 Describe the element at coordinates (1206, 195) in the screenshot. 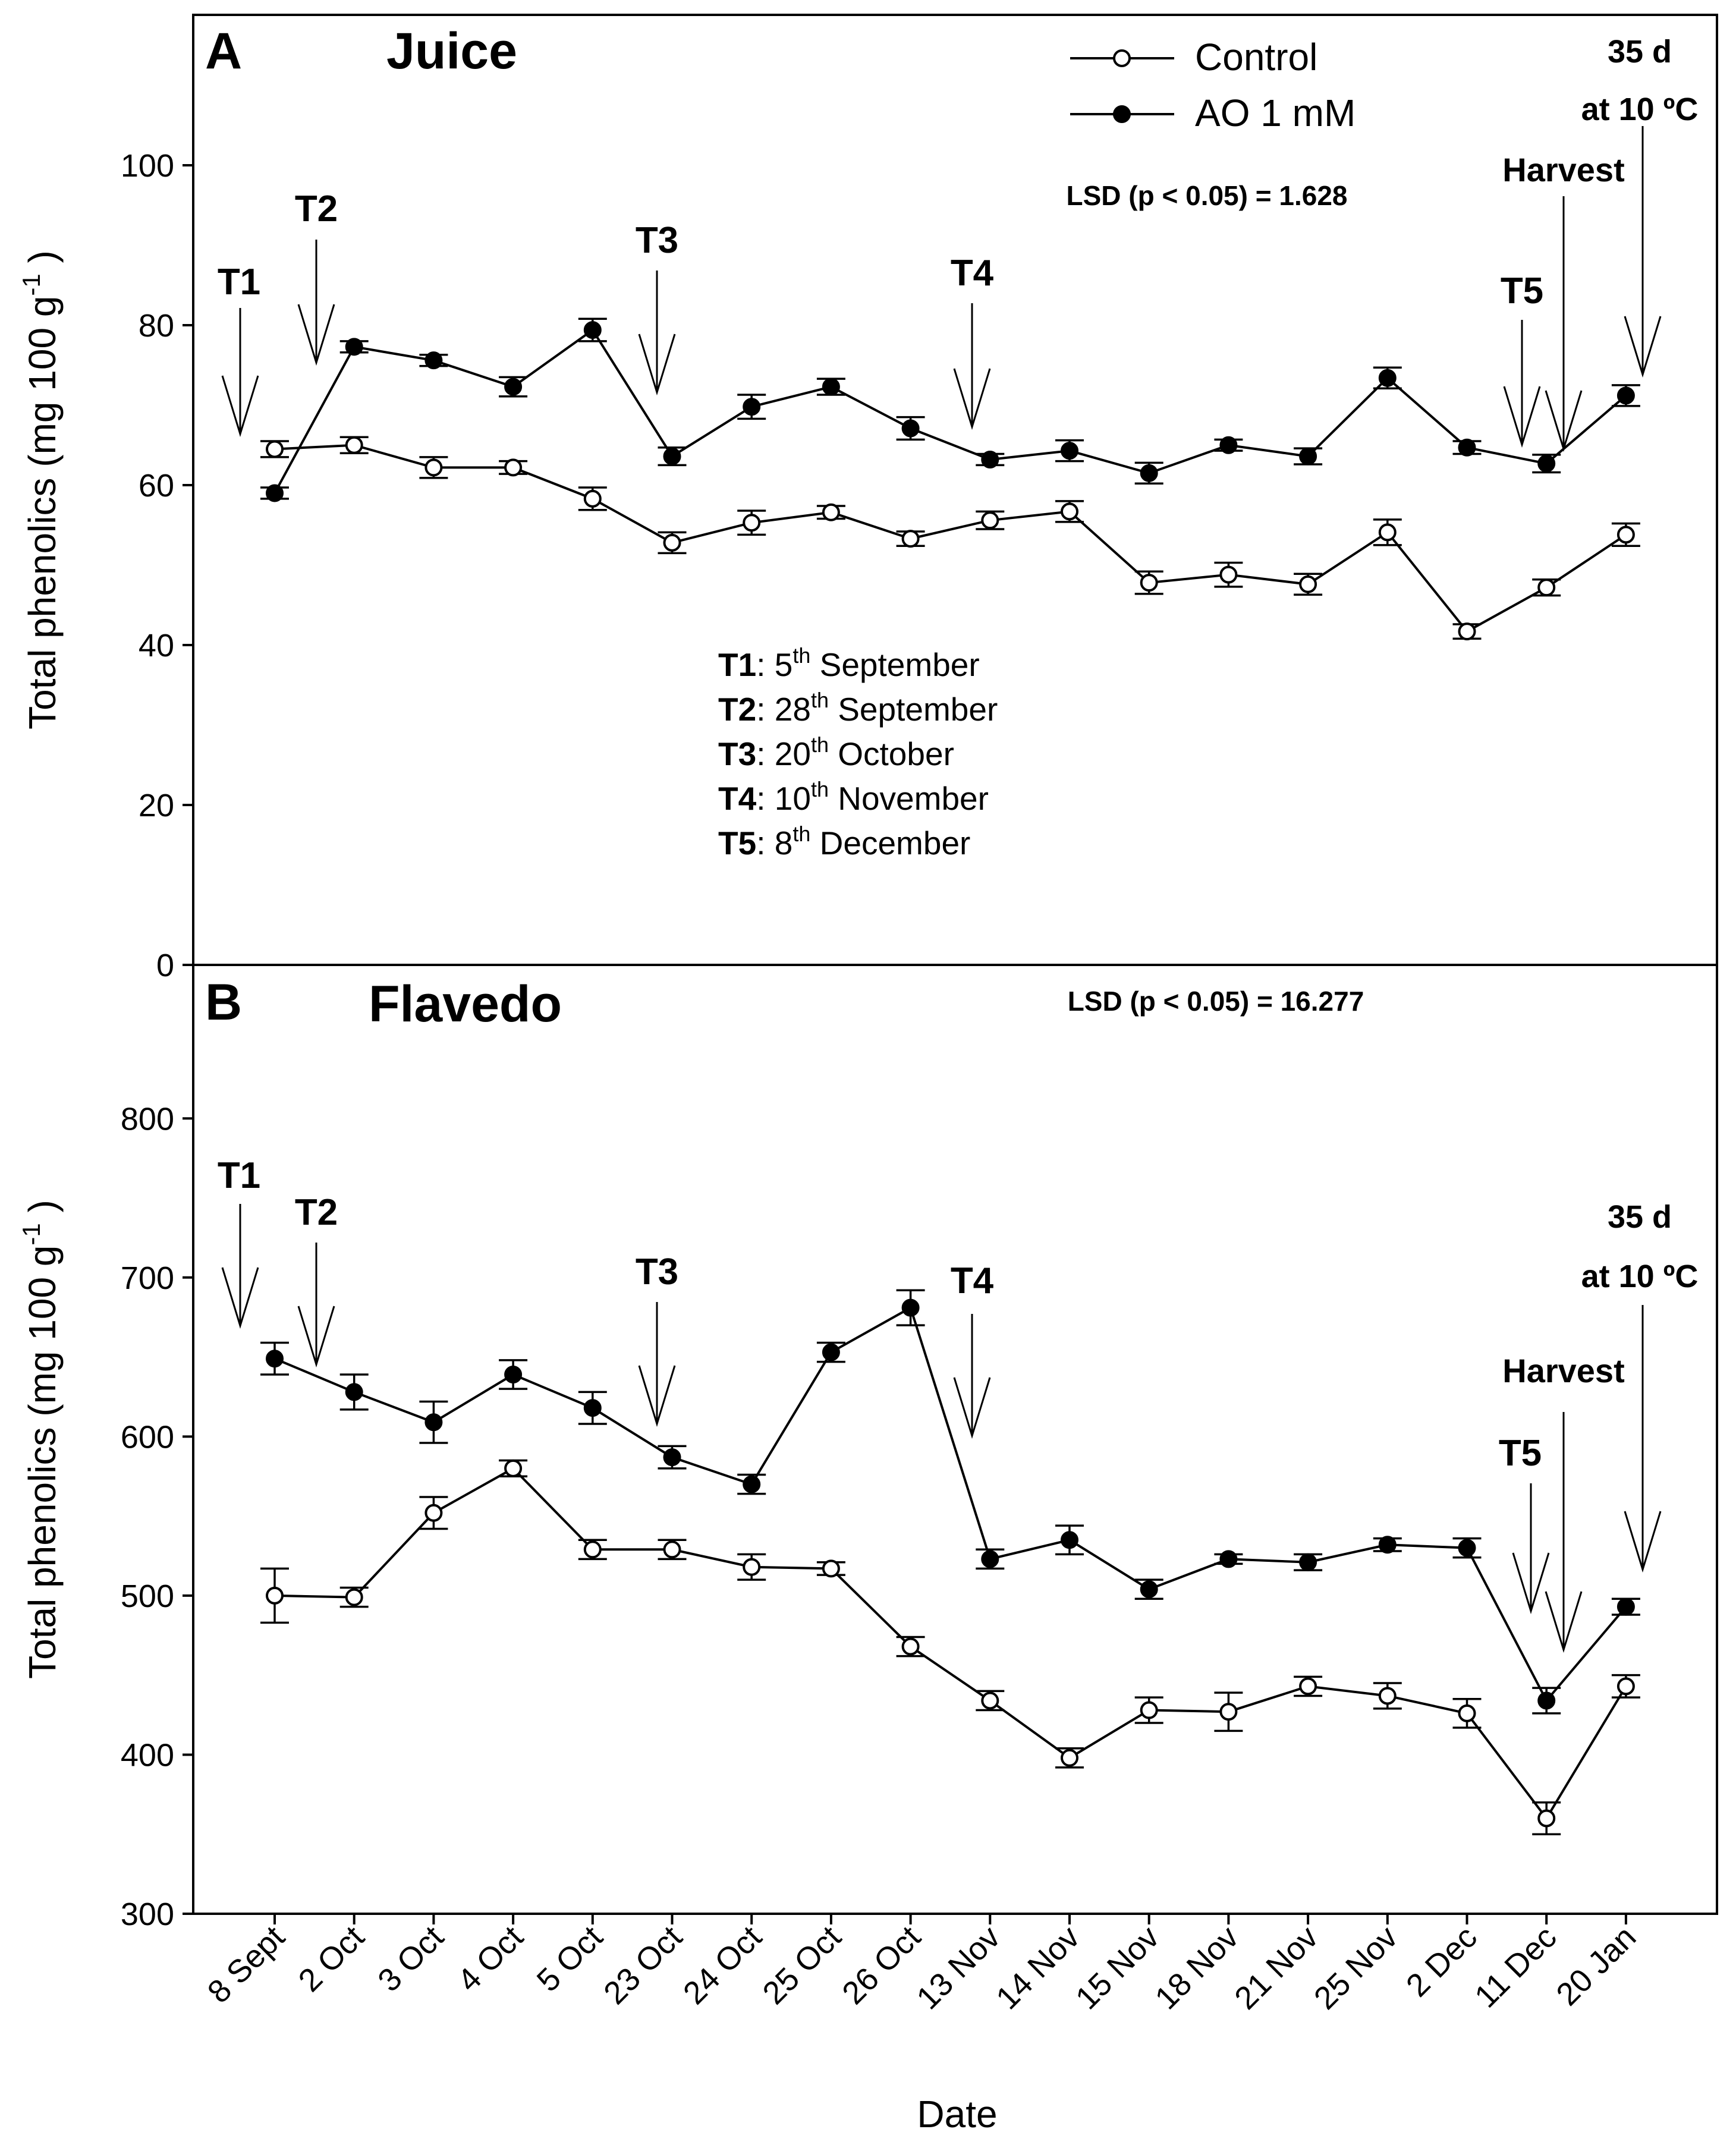

I see `panel-a-lsd: LSD (p < 0.05) = 1.628` at that location.